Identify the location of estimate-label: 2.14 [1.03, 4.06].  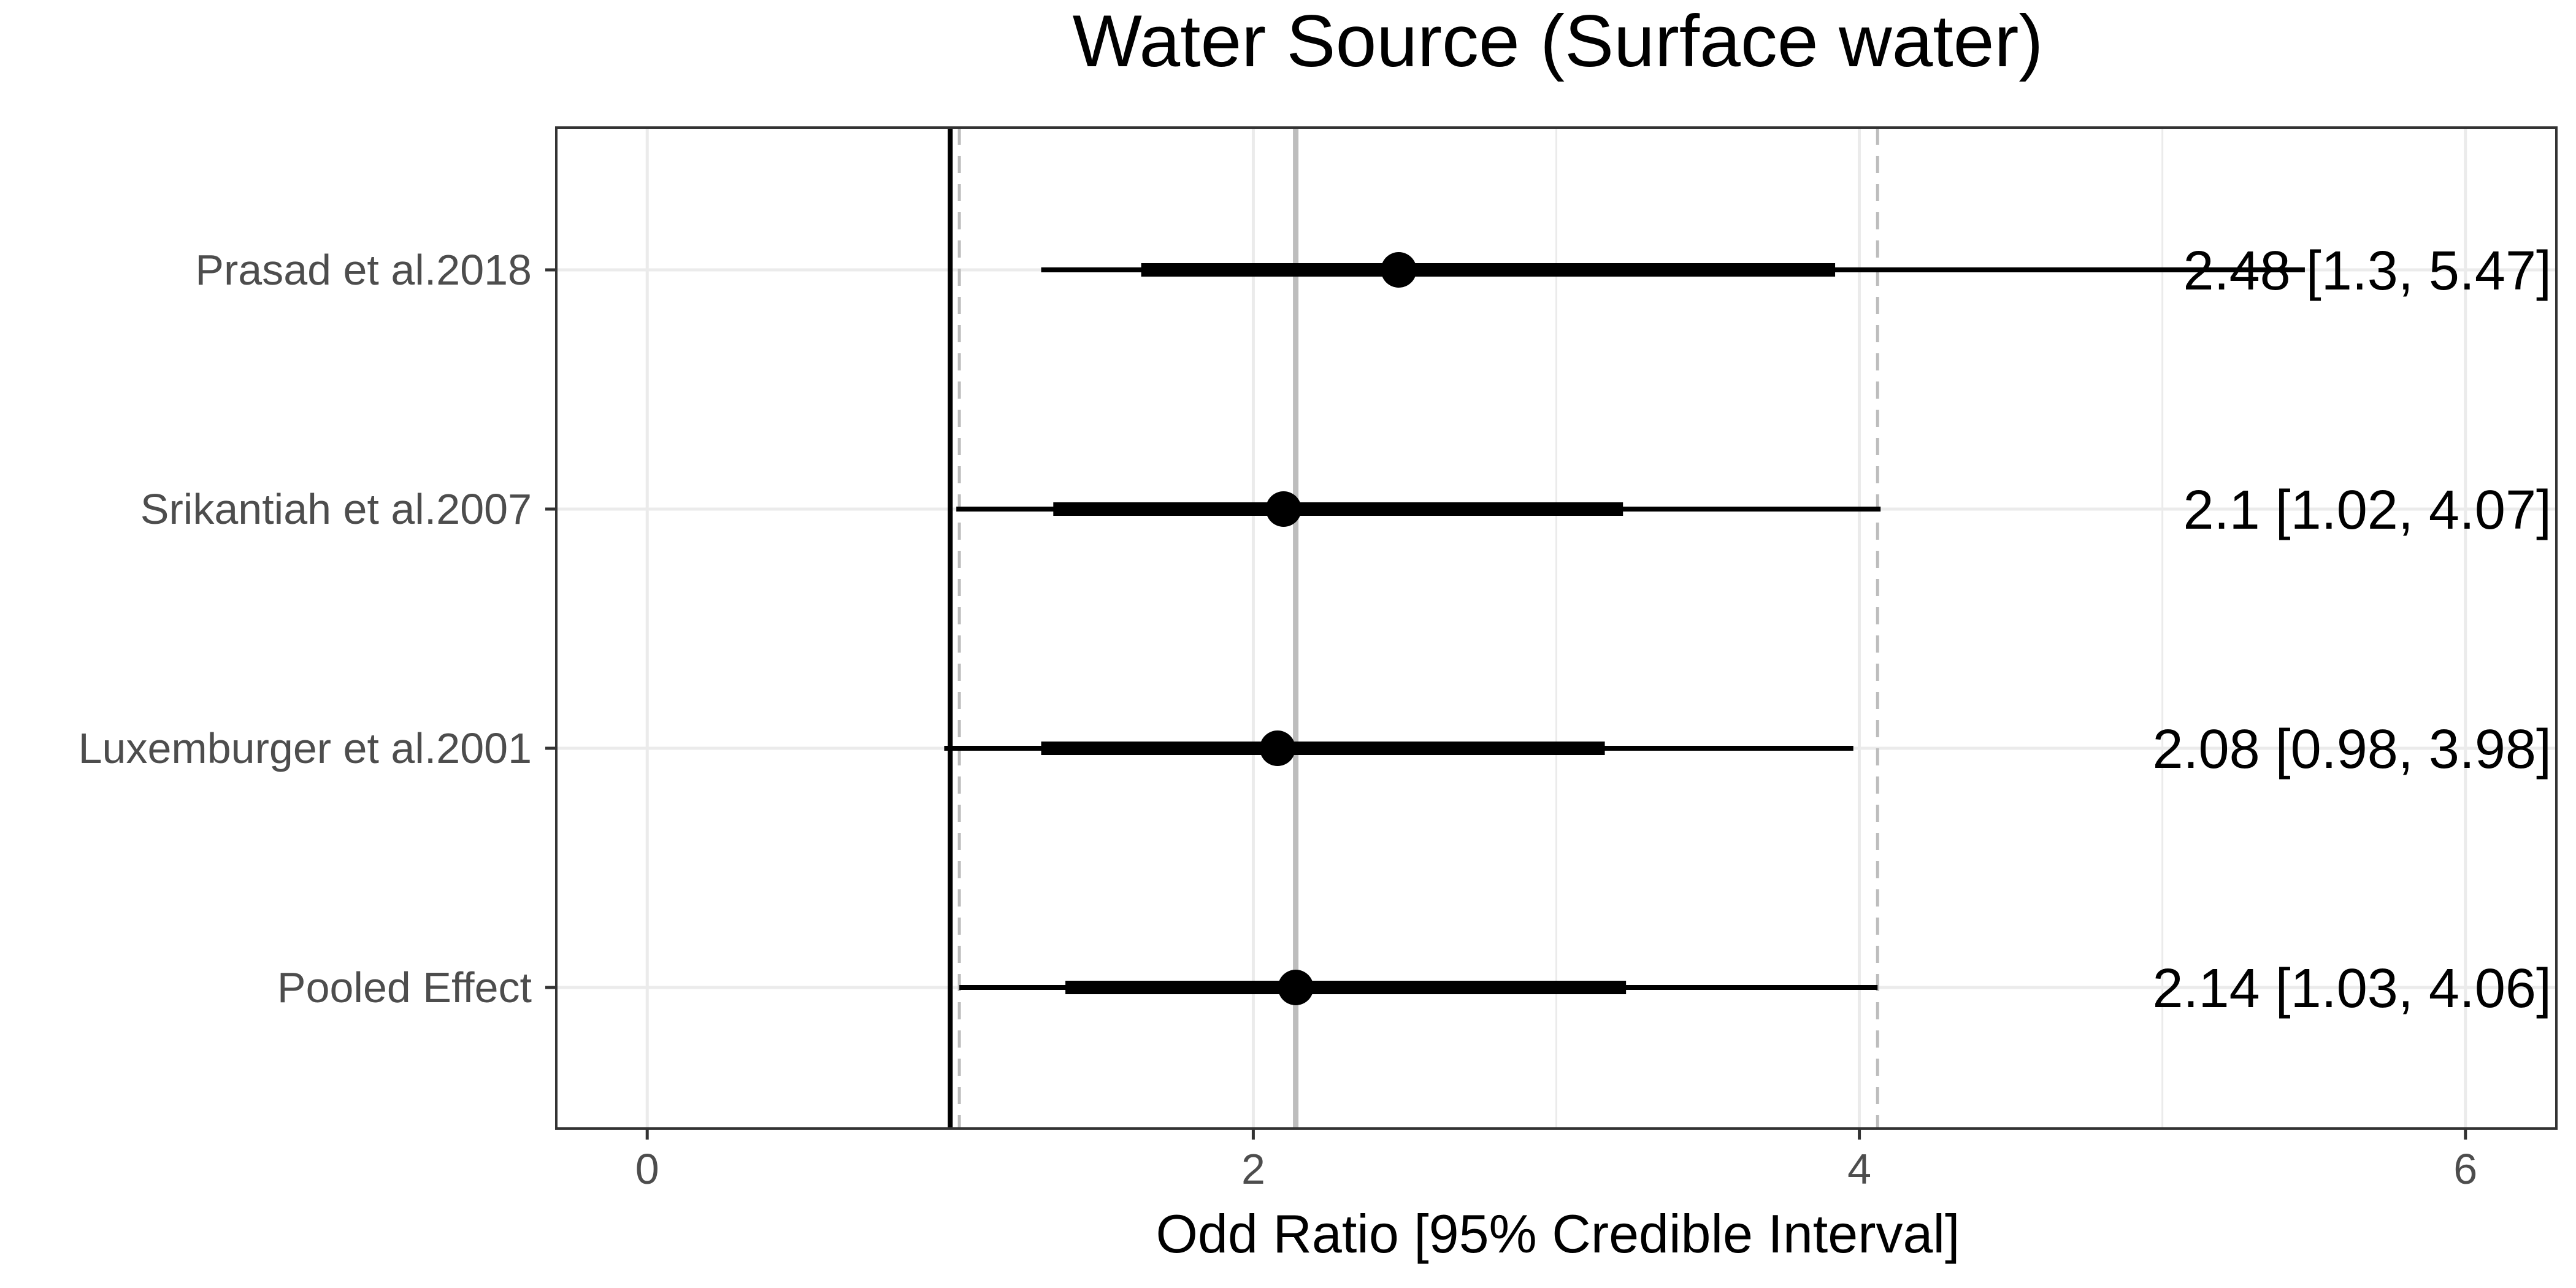
(2351, 988).